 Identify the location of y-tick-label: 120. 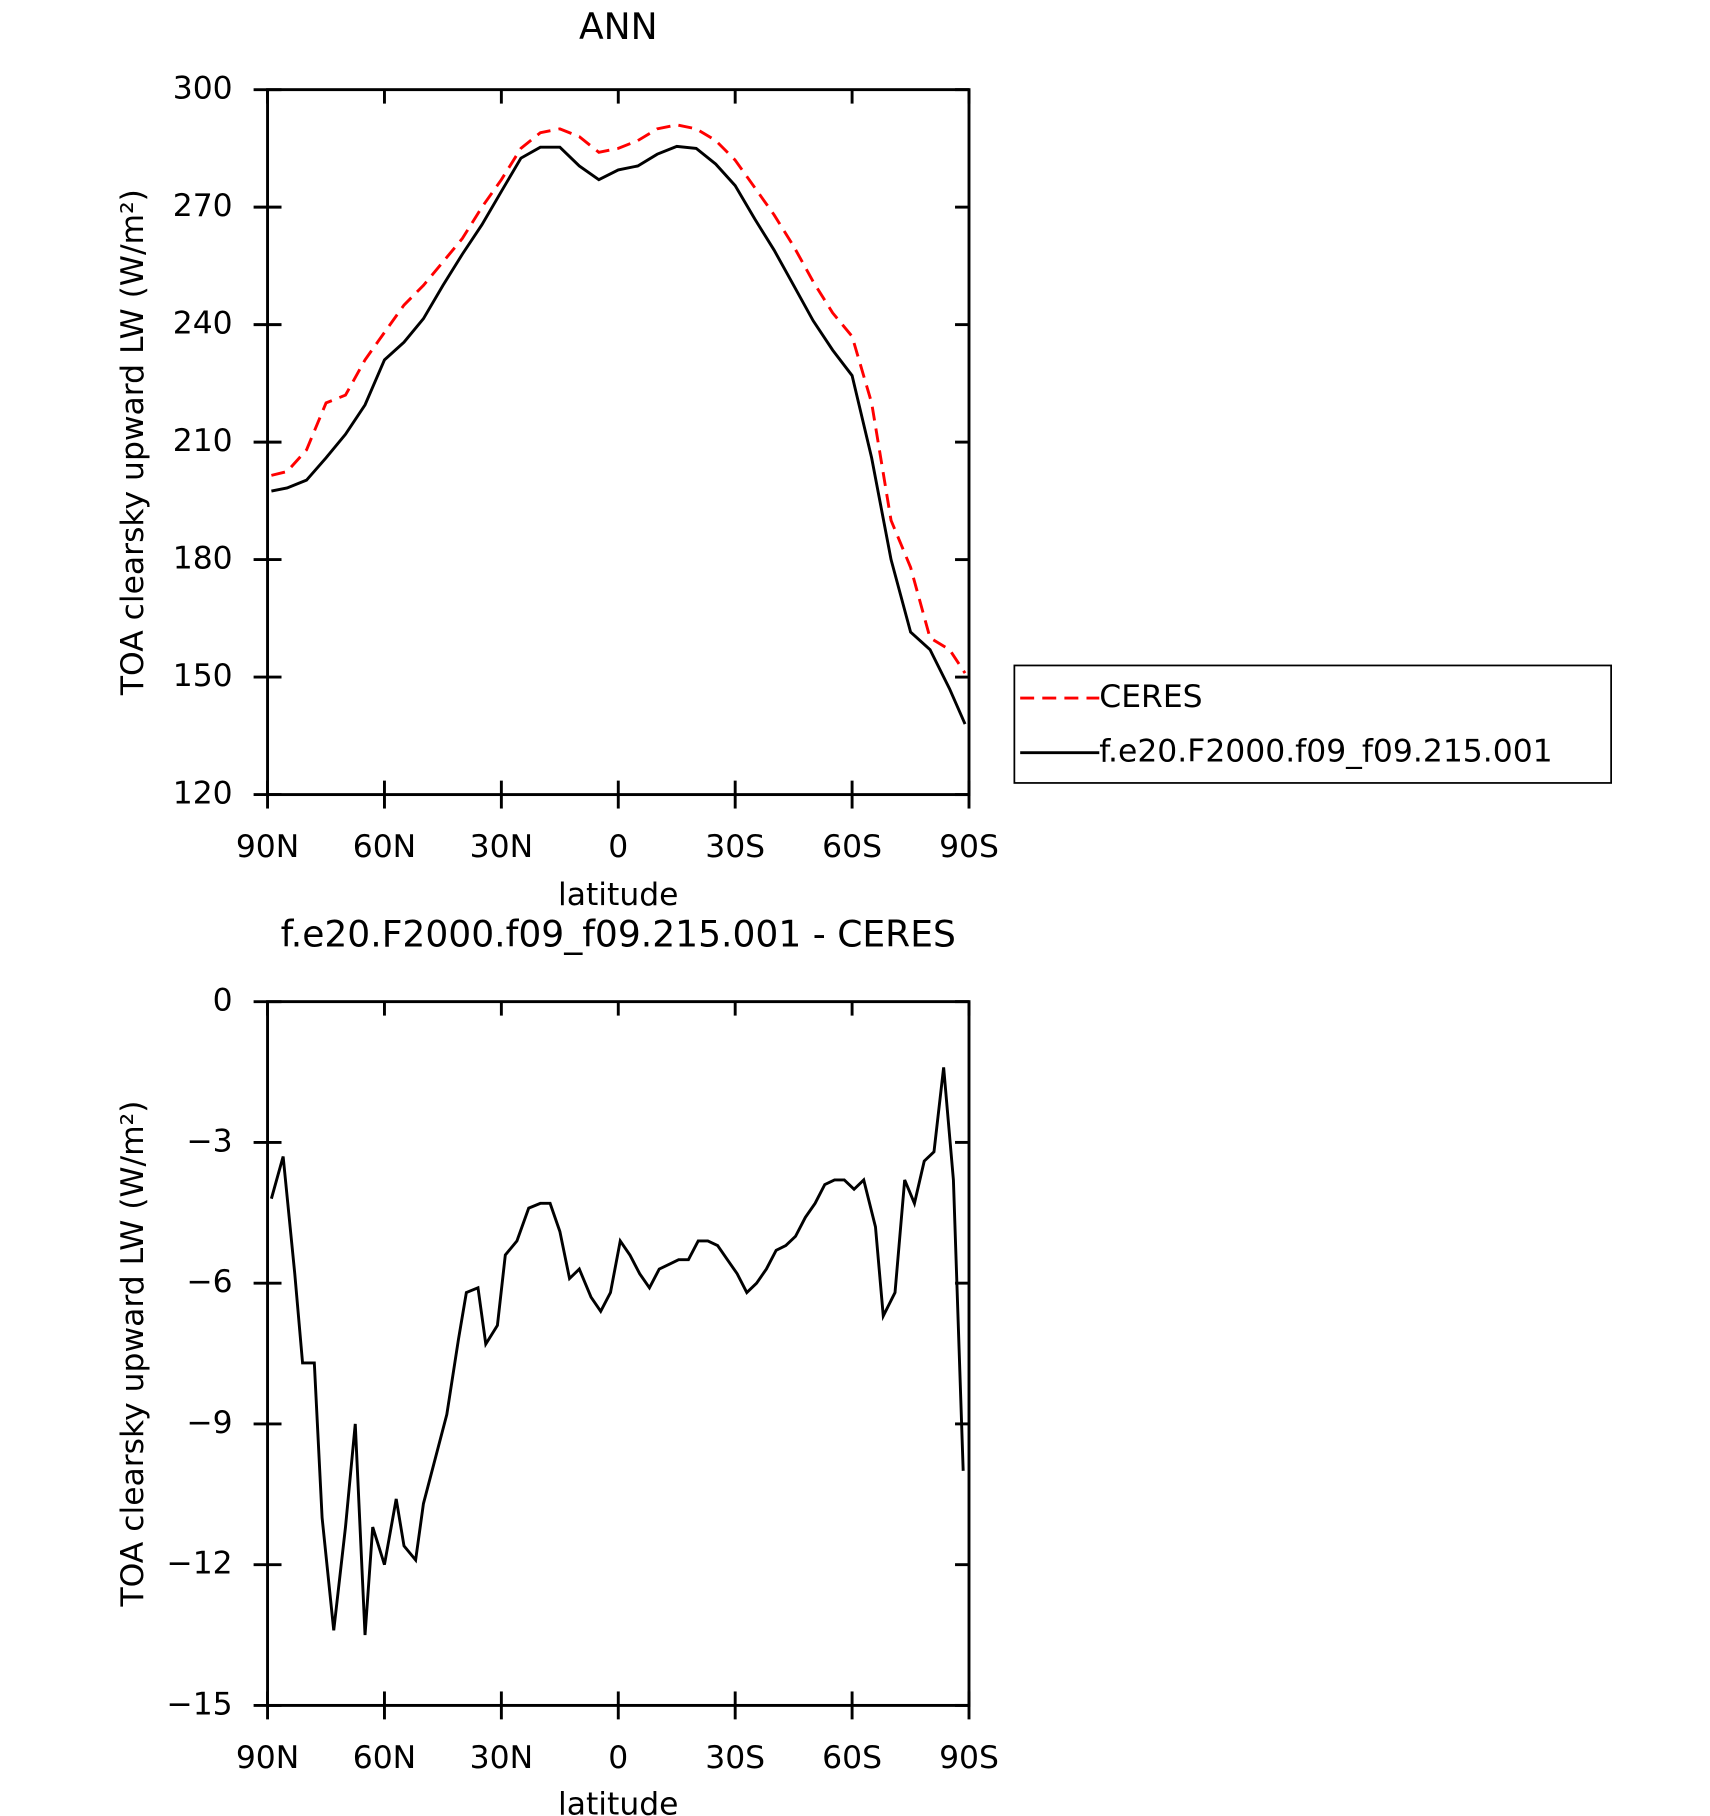
(203, 794).